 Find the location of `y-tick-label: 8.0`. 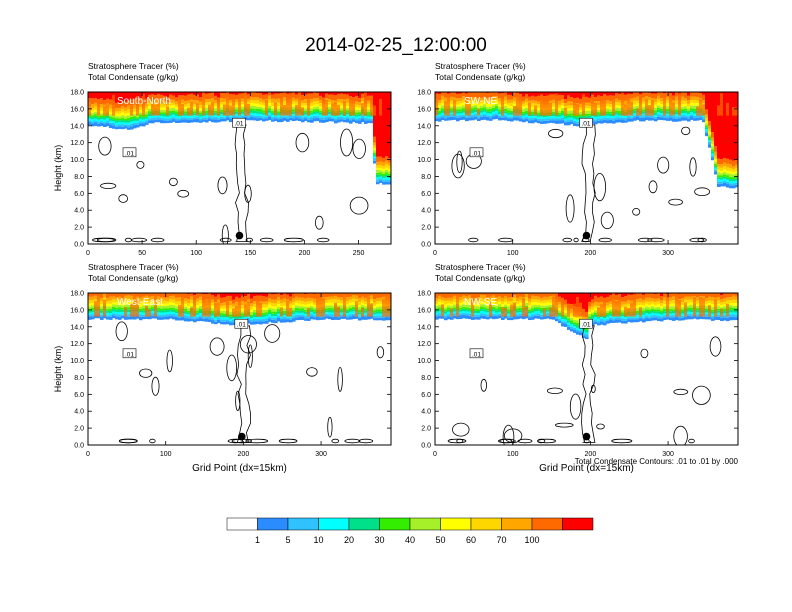

y-tick-label: 8.0 is located at coordinates (79, 177).